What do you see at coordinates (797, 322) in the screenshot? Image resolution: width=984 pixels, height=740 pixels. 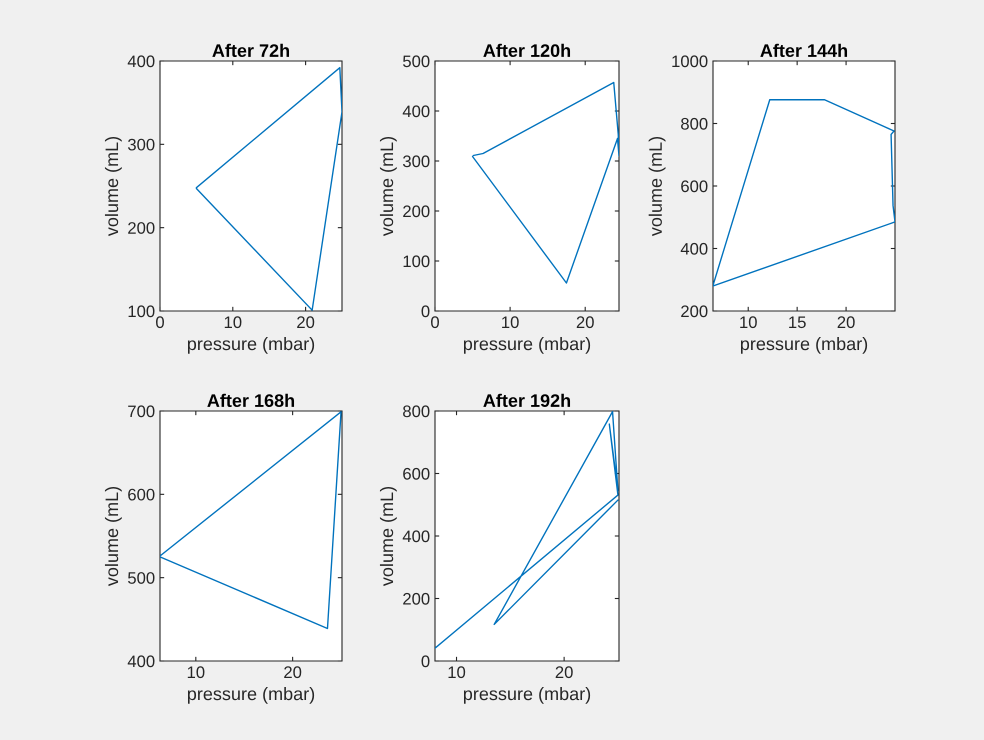 I see `x-tick-label: 15` at bounding box center [797, 322].